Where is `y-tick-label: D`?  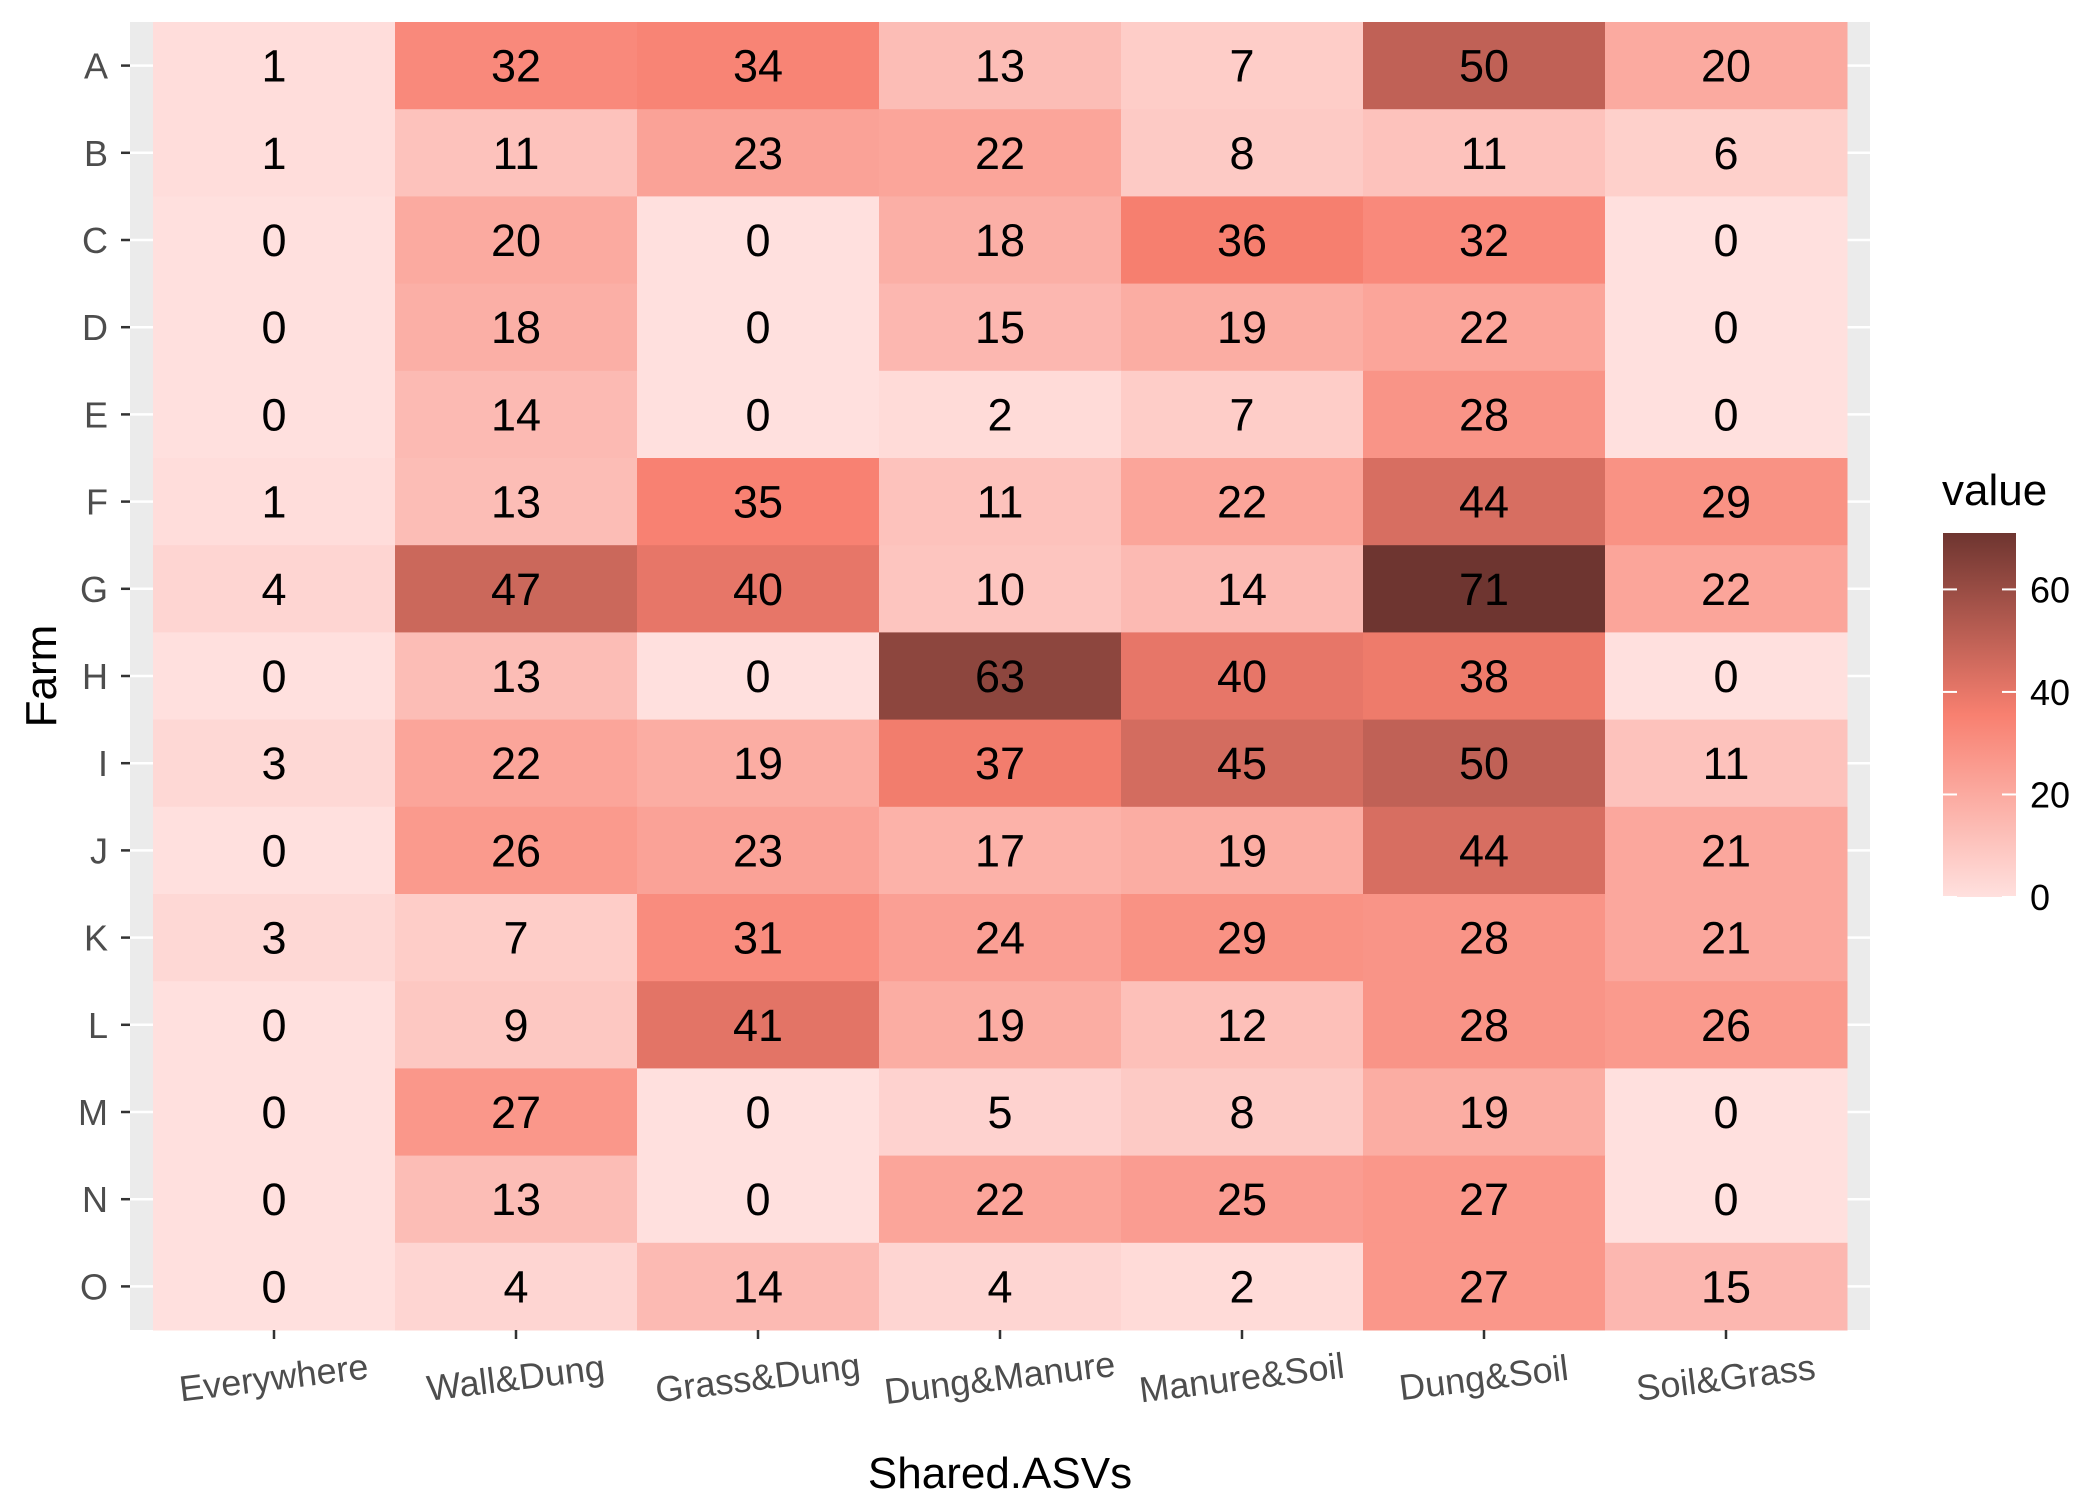 y-tick-label: D is located at coordinates (95, 327).